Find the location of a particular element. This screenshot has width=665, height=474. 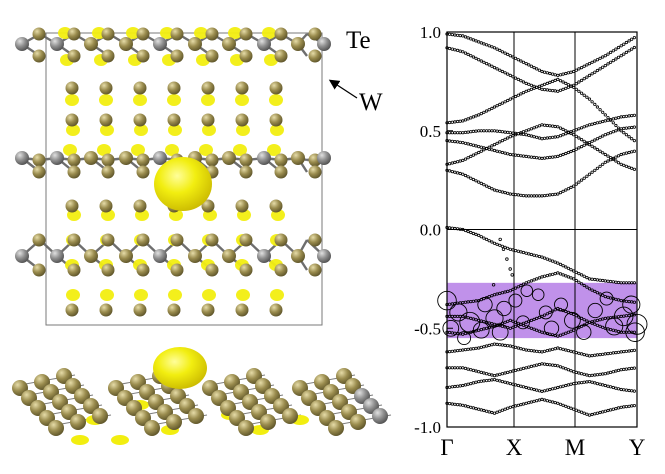

gap-state-point is located at coordinates (493, 285).